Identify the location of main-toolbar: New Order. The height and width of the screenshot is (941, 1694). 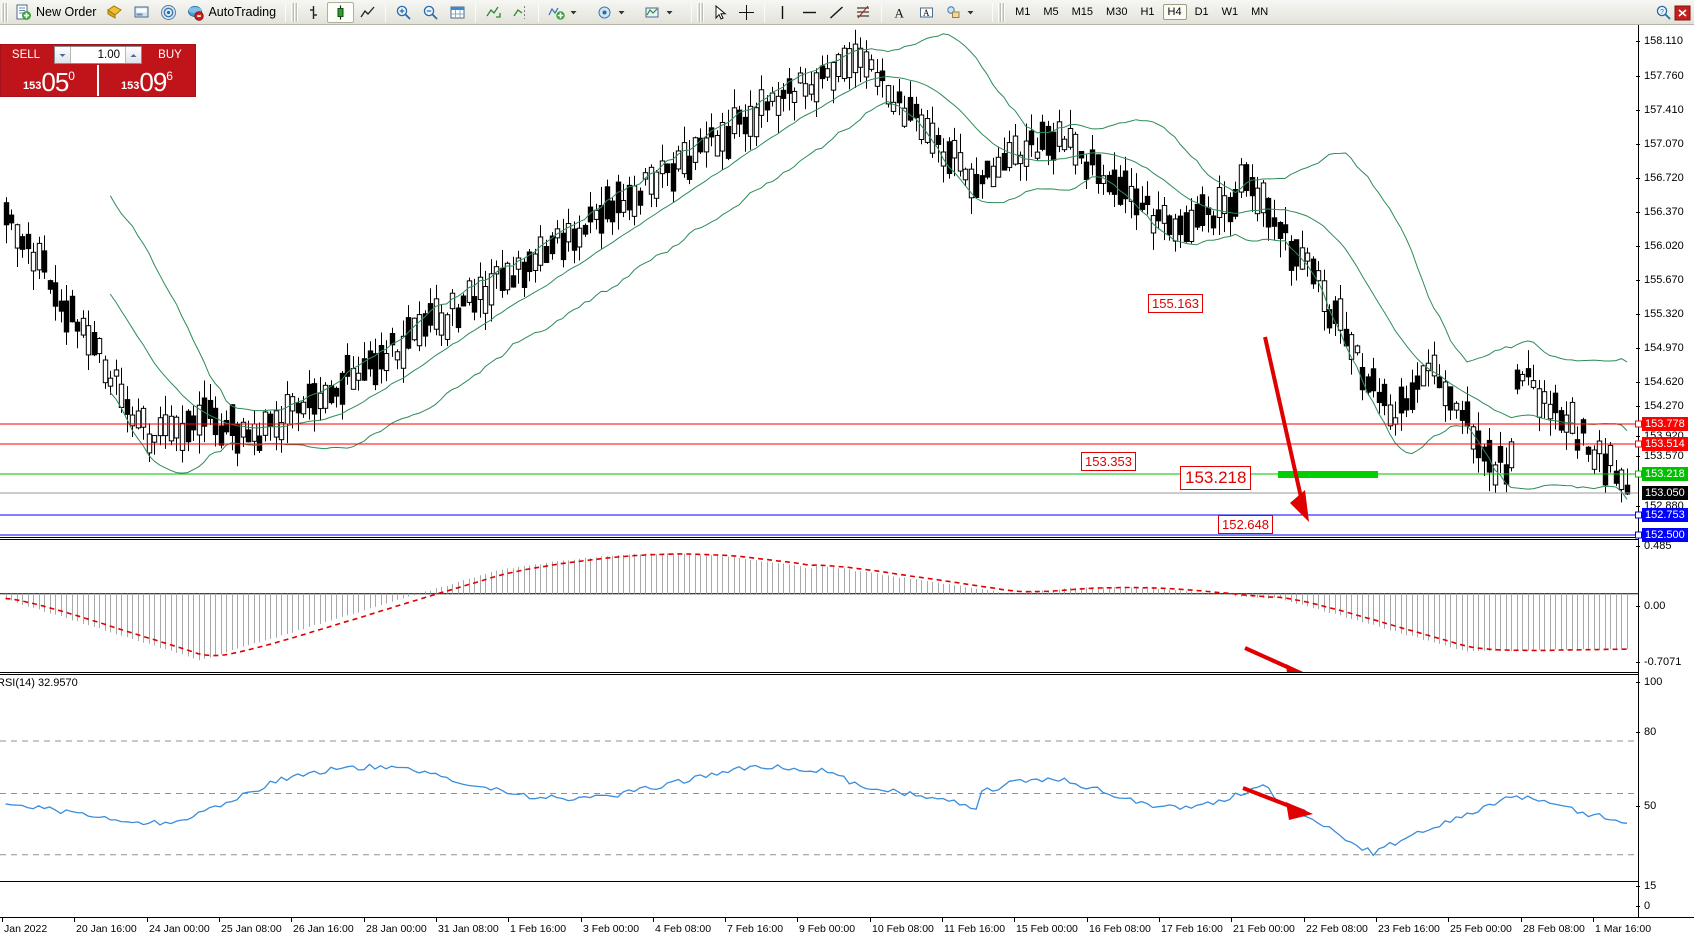
(847, 12).